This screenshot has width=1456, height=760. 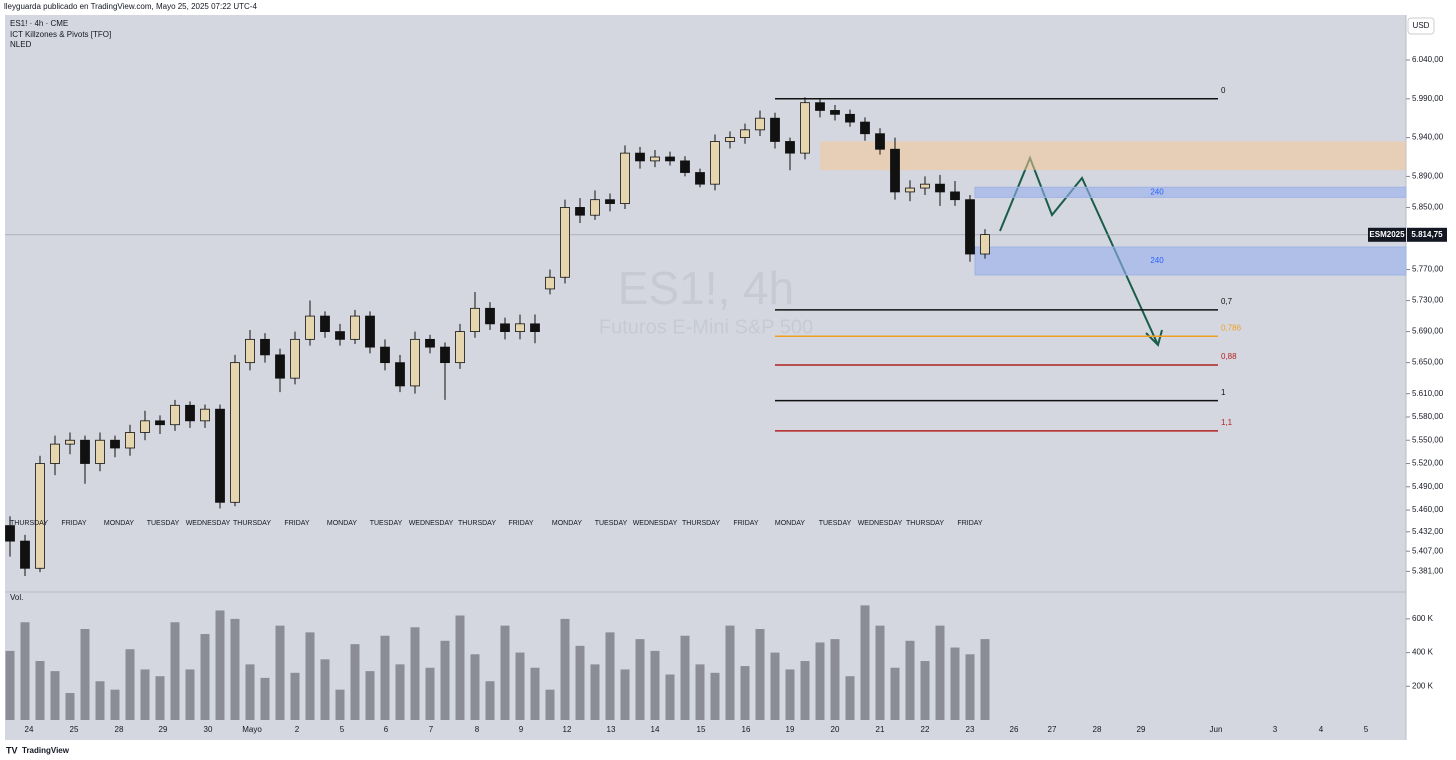 I want to click on y-tick-label: 5.690,00, so click(x=1428, y=331).